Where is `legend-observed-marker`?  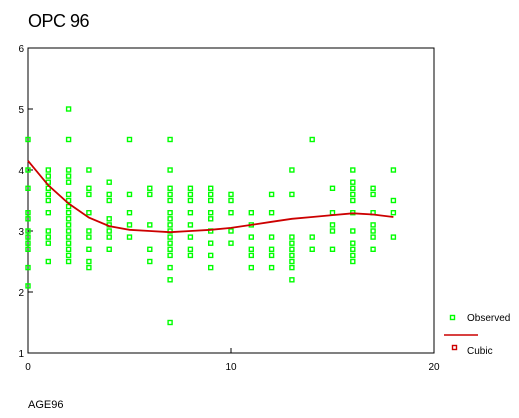 legend-observed-marker is located at coordinates (452, 317).